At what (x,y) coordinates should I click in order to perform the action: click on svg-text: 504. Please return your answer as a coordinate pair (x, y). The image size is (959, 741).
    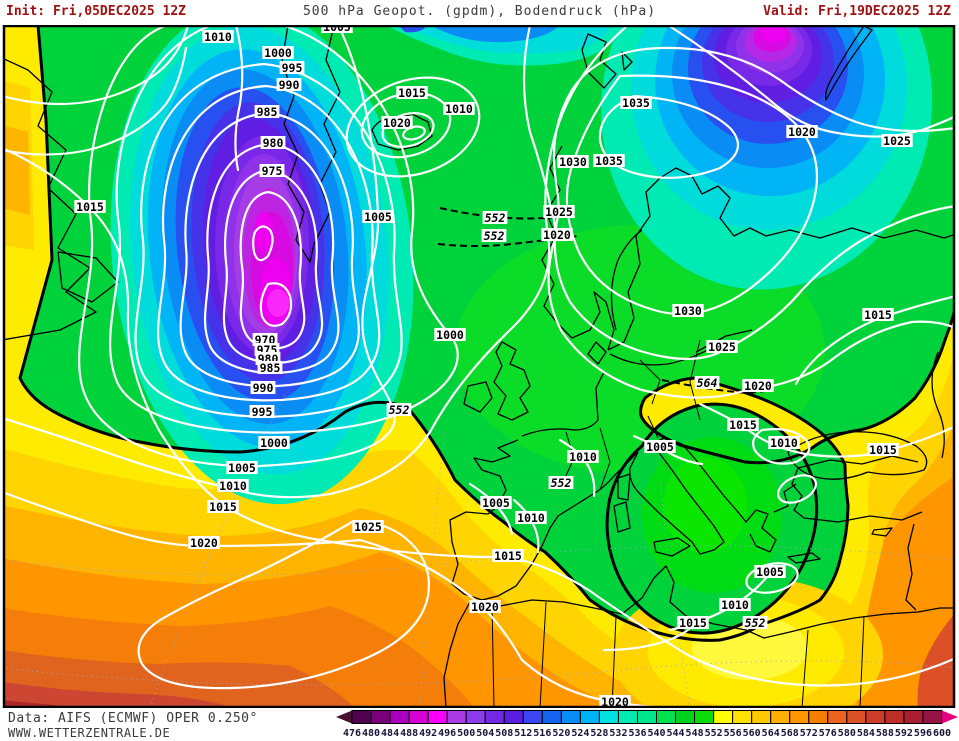
    Looking at the image, I should click on (485, 733).